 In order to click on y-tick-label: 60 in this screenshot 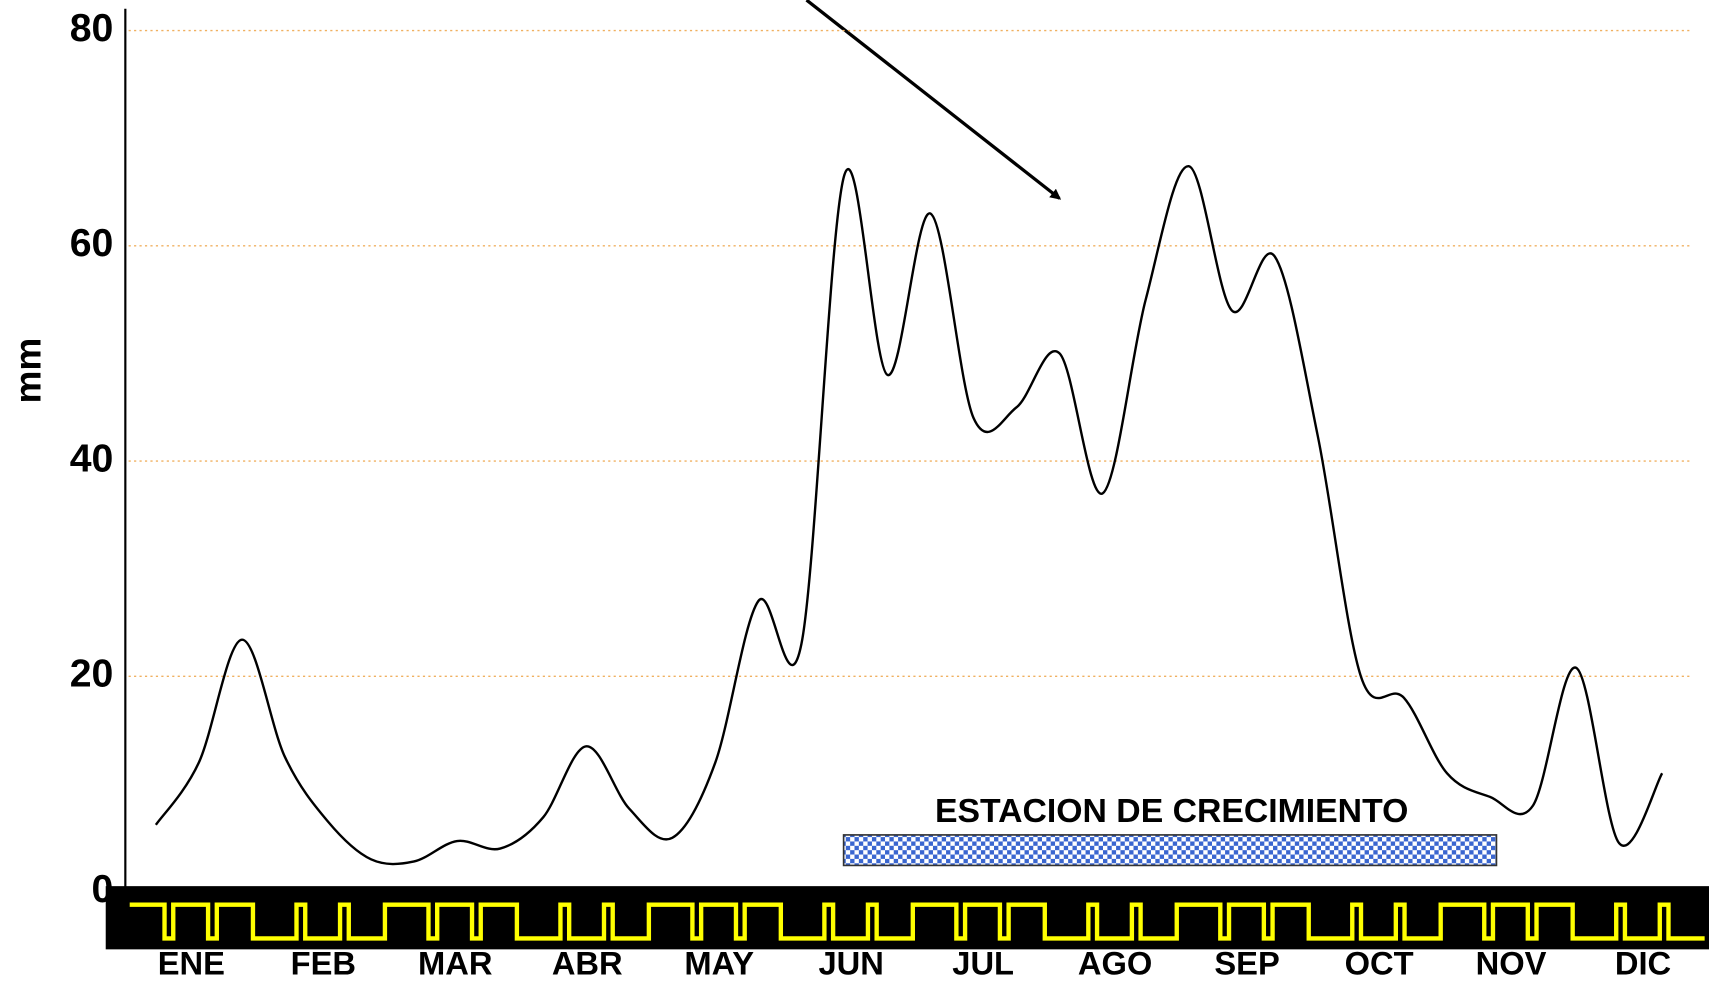, I will do `click(92, 243)`.